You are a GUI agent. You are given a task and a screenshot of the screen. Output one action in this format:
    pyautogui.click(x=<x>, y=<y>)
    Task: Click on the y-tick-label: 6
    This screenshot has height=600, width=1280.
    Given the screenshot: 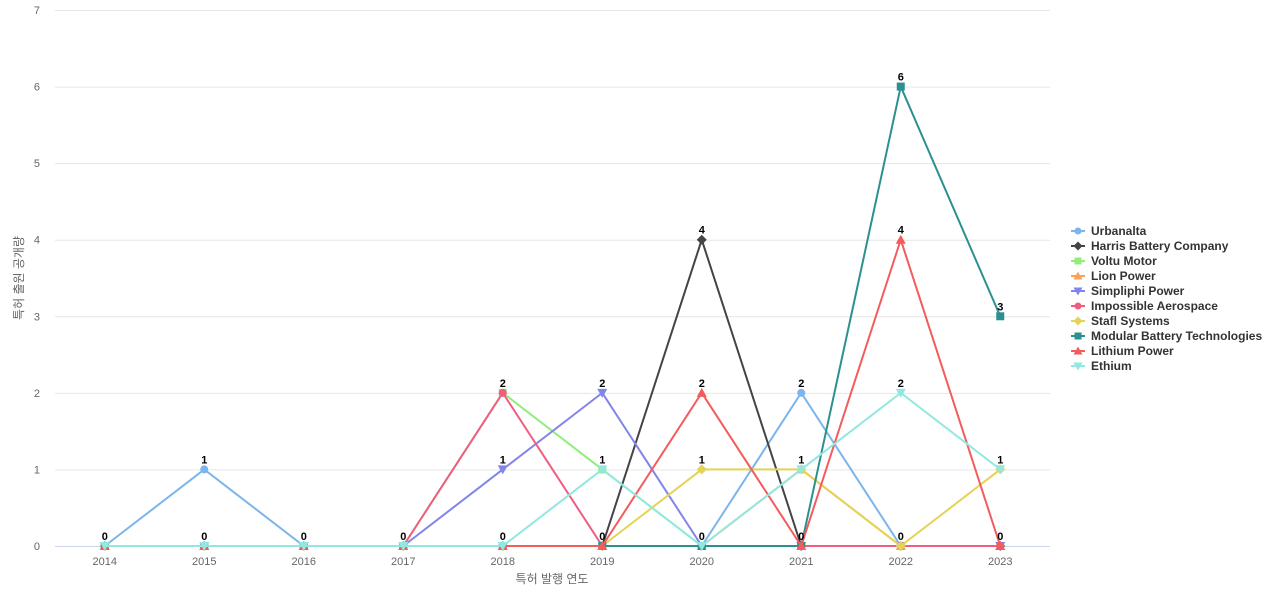 What is the action you would take?
    pyautogui.click(x=37, y=88)
    